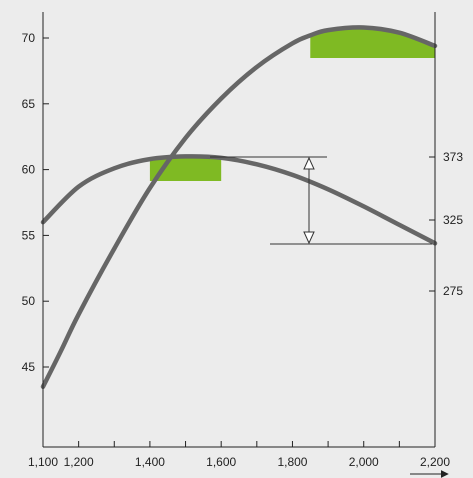 Image resolution: width=473 pixels, height=478 pixels. I want to click on x-tick-label: 1,800, so click(292, 462).